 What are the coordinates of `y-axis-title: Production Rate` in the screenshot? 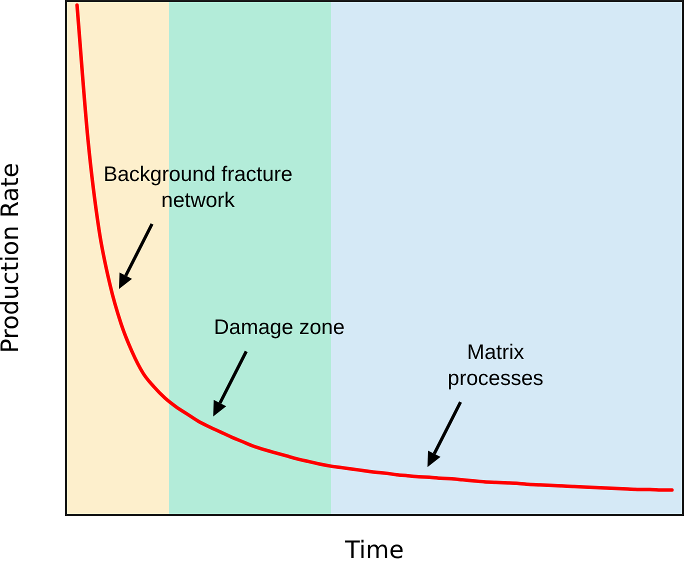 It's located at (12, 258).